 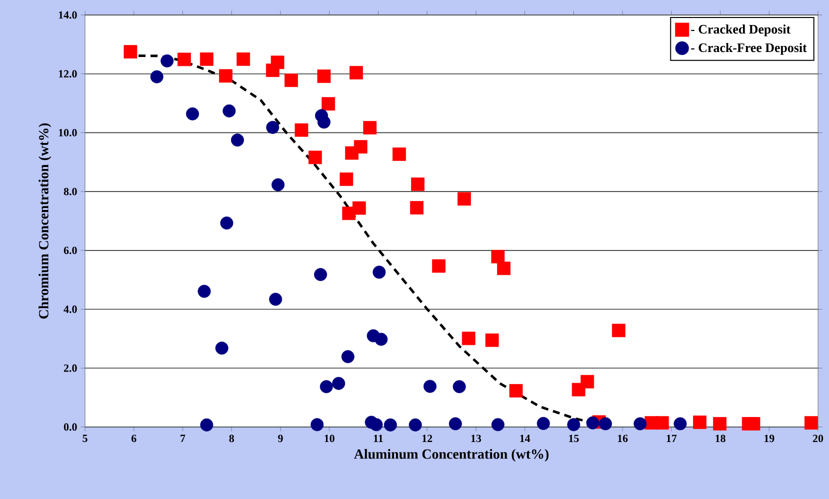 What do you see at coordinates (818, 438) in the screenshot?
I see `x-tick-label: 20` at bounding box center [818, 438].